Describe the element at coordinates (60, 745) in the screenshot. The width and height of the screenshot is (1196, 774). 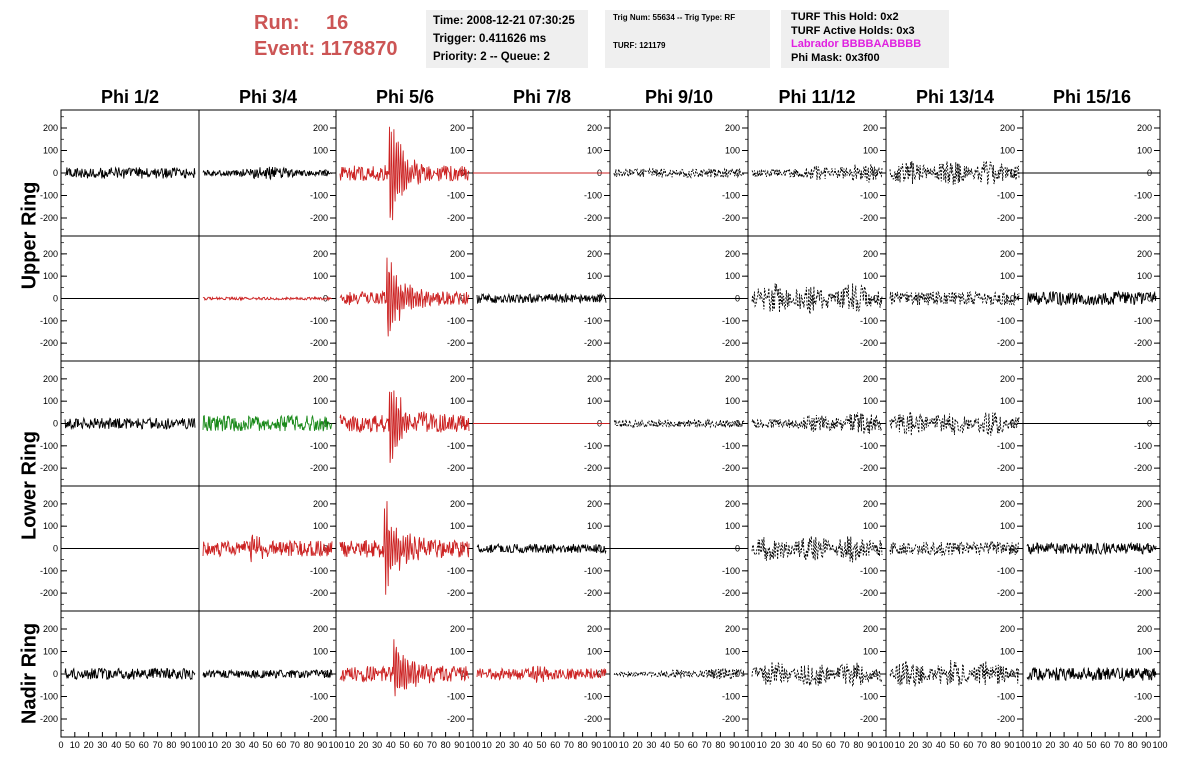
I see `x-tick-label: 0` at that location.